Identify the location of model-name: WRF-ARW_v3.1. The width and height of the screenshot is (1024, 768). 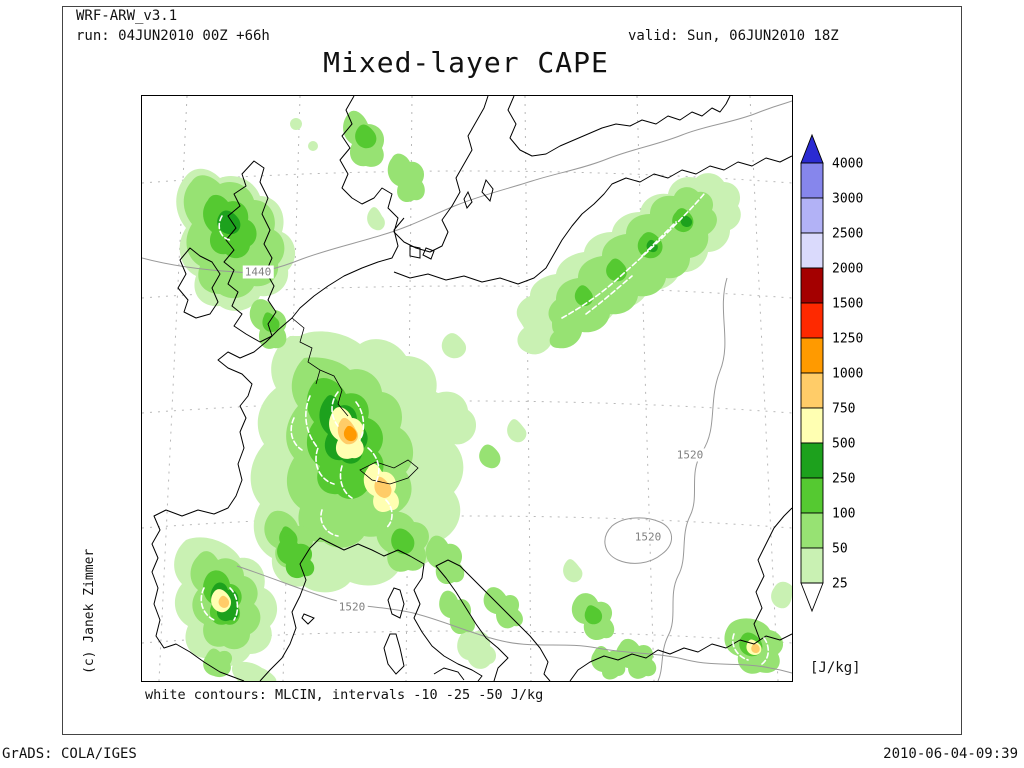
(127, 16).